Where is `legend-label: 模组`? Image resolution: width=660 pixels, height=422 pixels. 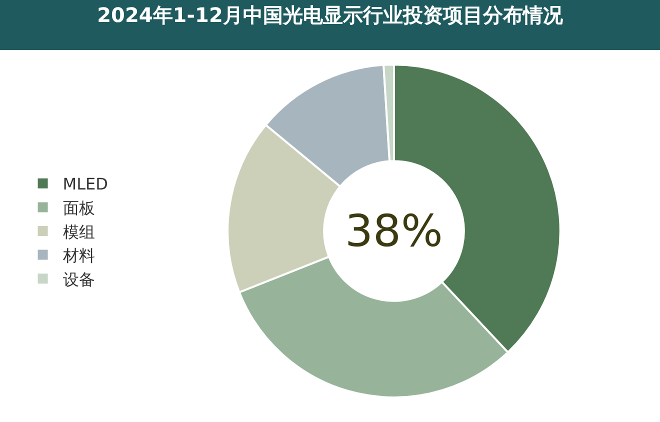
legend-label: 模组 is located at coordinates (78, 232).